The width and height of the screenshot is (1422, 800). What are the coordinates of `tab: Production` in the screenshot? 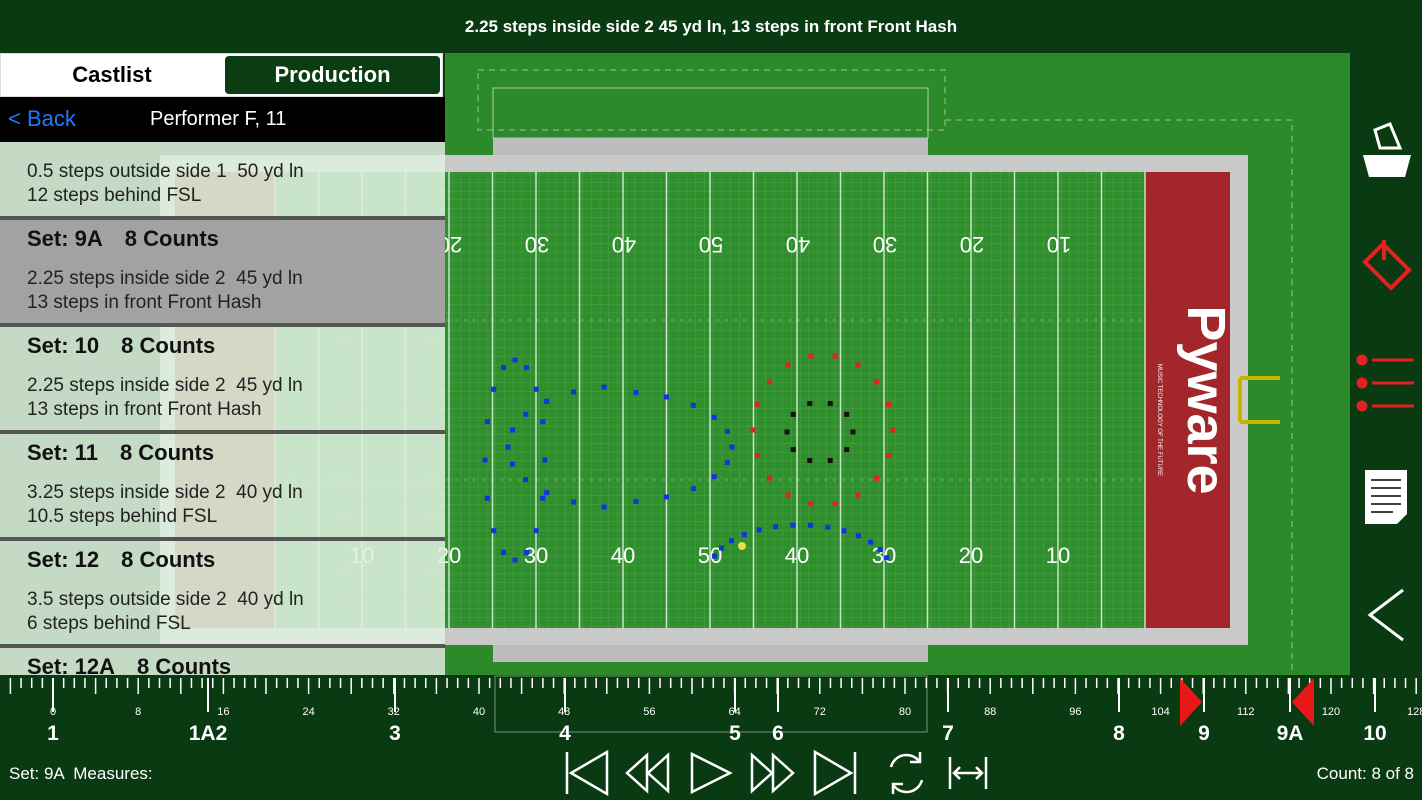 It's located at (332, 75).